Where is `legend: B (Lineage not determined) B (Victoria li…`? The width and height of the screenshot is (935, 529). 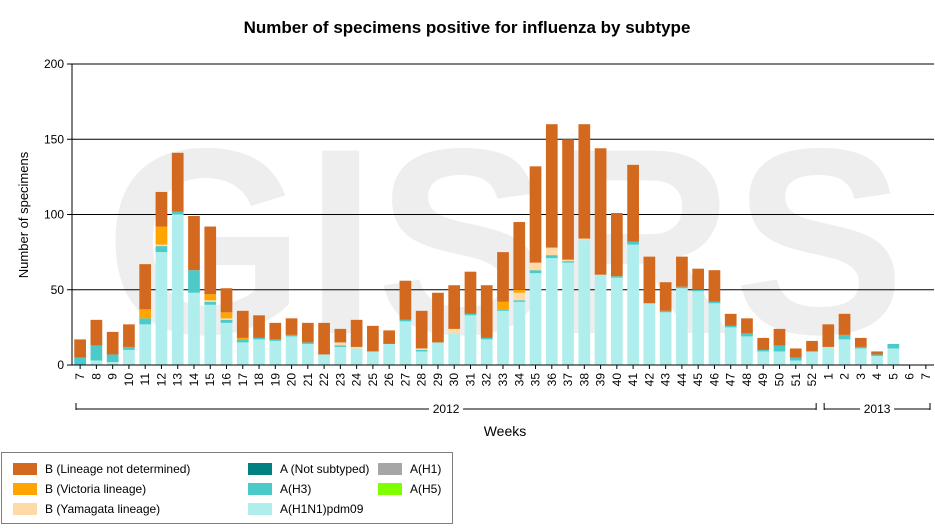
legend: B (Lineage not determined) B (Victoria li… is located at coordinates (227, 488).